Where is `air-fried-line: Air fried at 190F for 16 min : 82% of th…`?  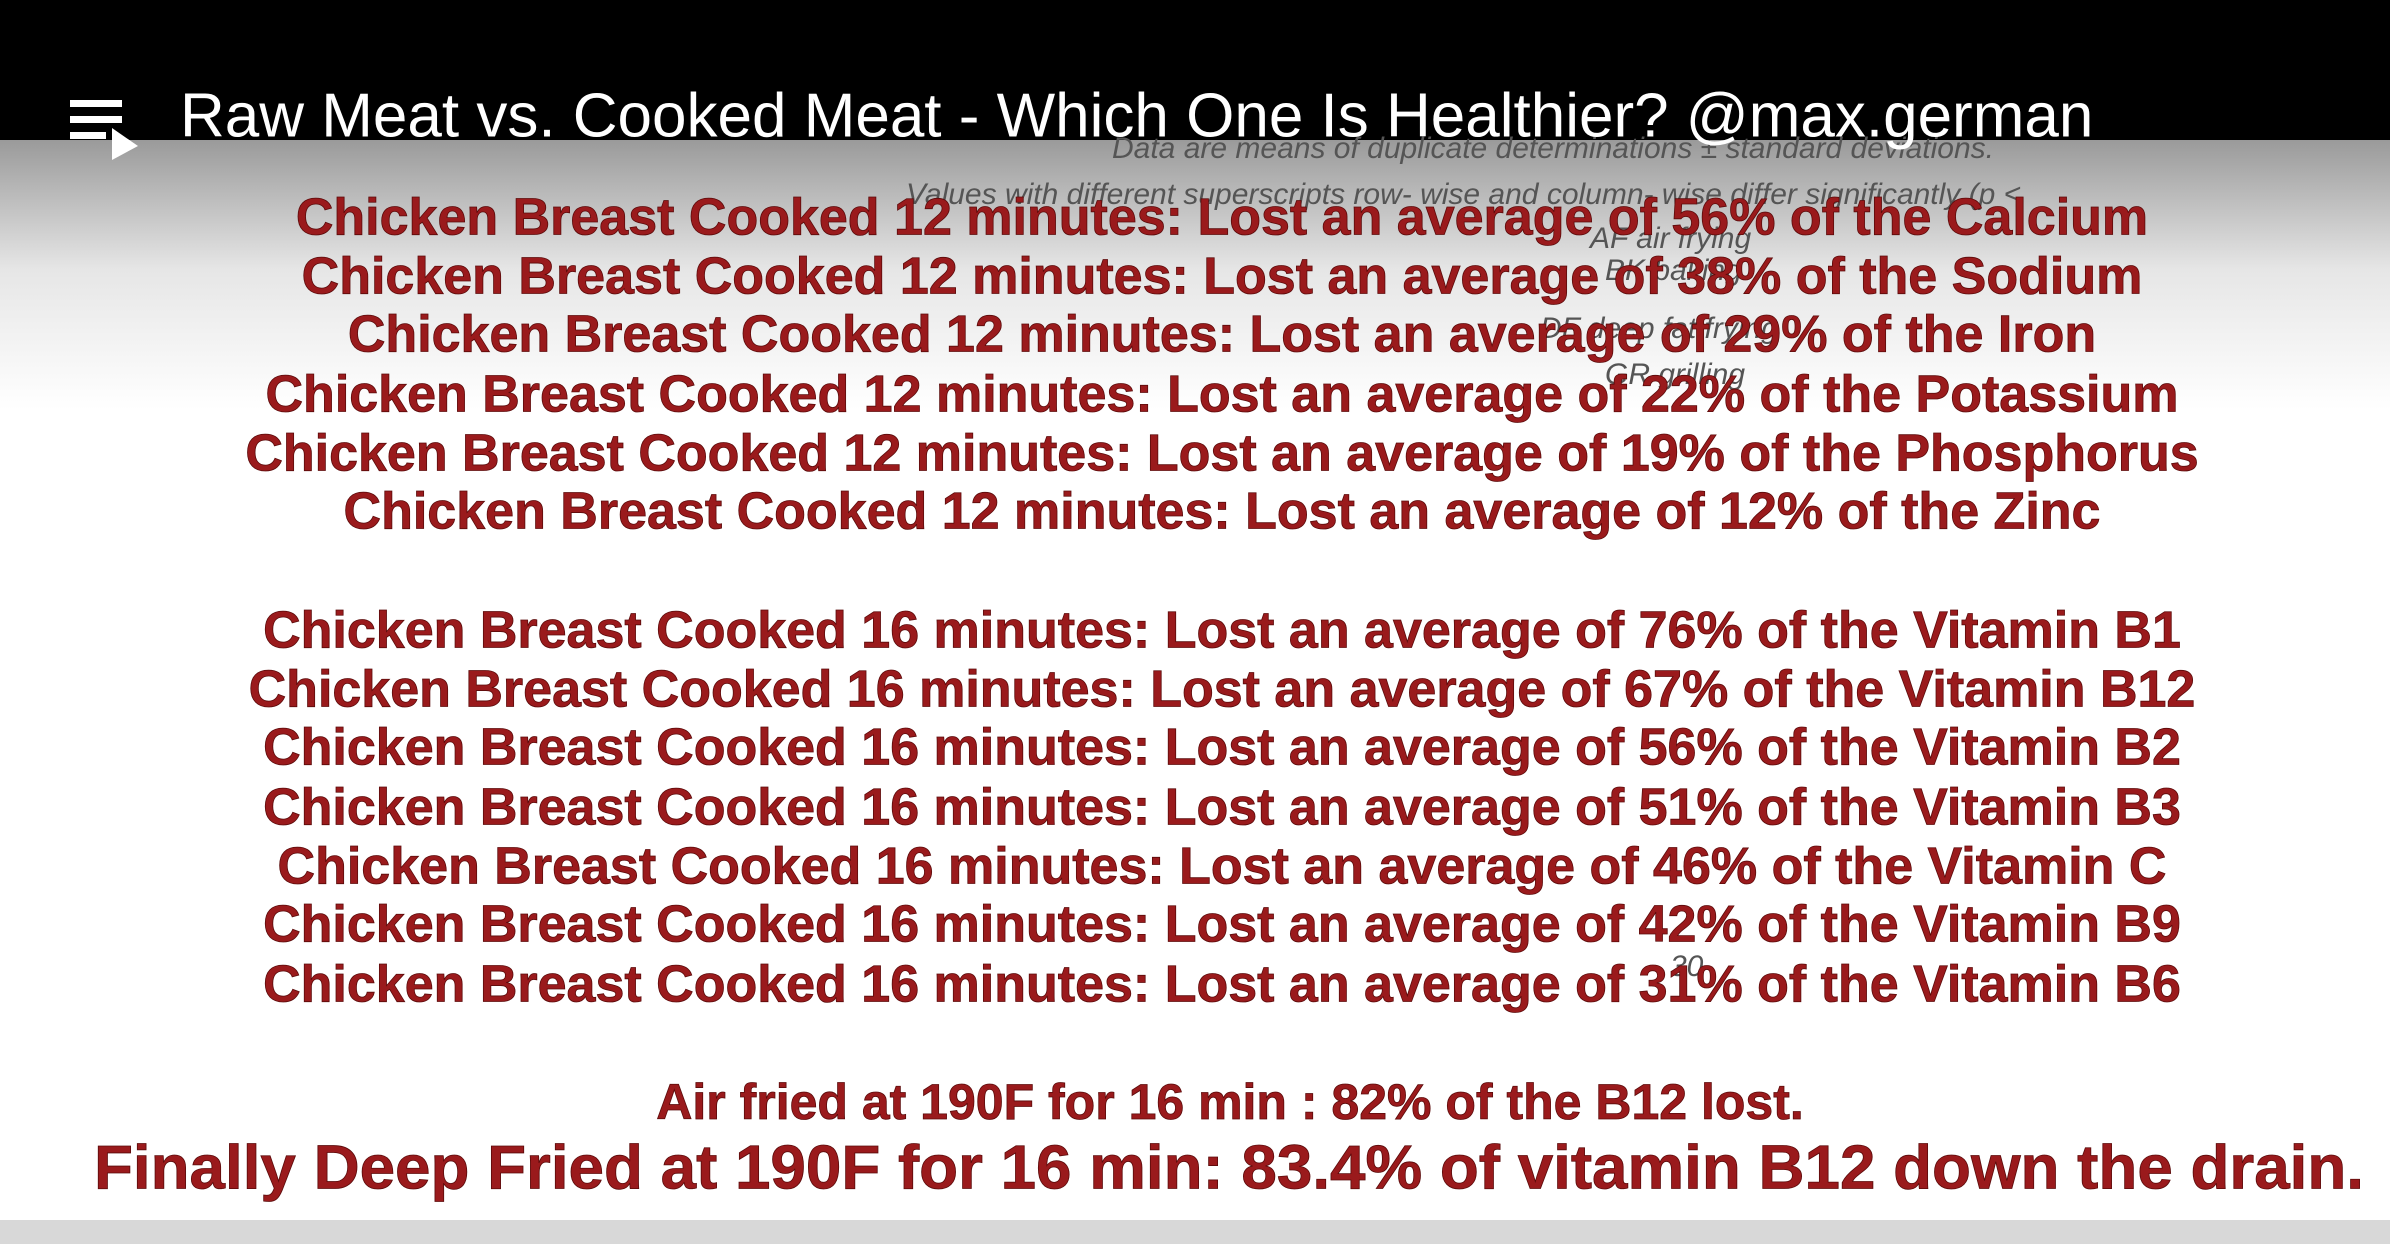 air-fried-line: Air fried at 190F for 16 min : 82% of th… is located at coordinates (1230, 1102).